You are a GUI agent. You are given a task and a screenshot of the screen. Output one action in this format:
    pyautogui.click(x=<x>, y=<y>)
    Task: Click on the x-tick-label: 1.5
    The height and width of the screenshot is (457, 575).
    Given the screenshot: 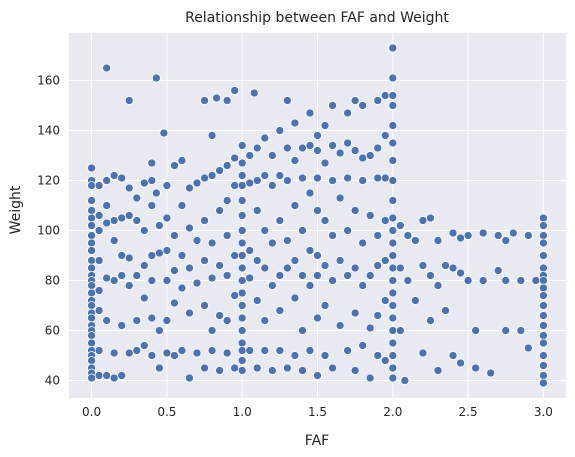 What is the action you would take?
    pyautogui.click(x=317, y=412)
    